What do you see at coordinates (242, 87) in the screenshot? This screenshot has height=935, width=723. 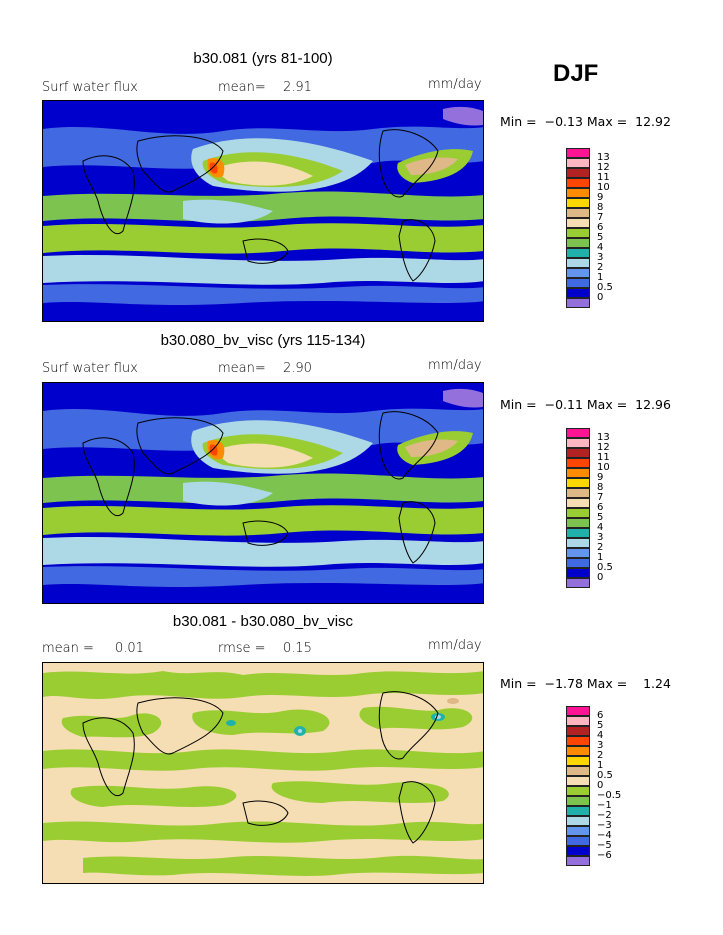 I see `panel-1-mean-label: mean=` at bounding box center [242, 87].